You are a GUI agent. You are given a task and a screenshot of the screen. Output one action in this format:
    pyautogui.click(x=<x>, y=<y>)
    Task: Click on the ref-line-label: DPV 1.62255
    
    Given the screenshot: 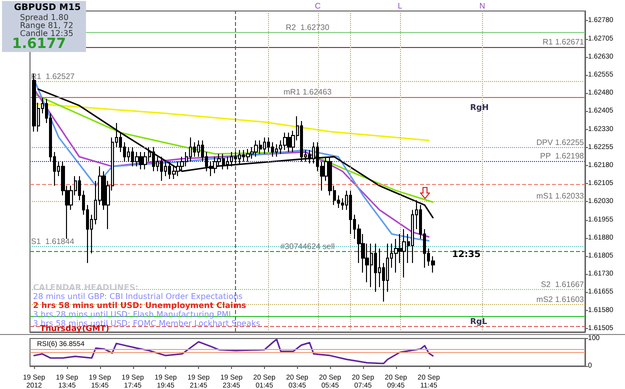 What is the action you would take?
    pyautogui.click(x=560, y=142)
    